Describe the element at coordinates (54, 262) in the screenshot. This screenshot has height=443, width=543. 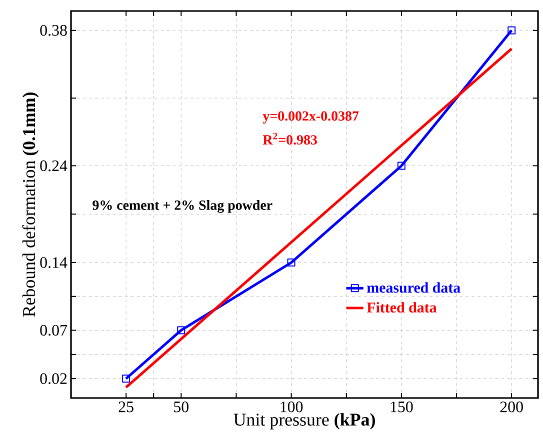
I see `y-tick-label: 0.14` at that location.